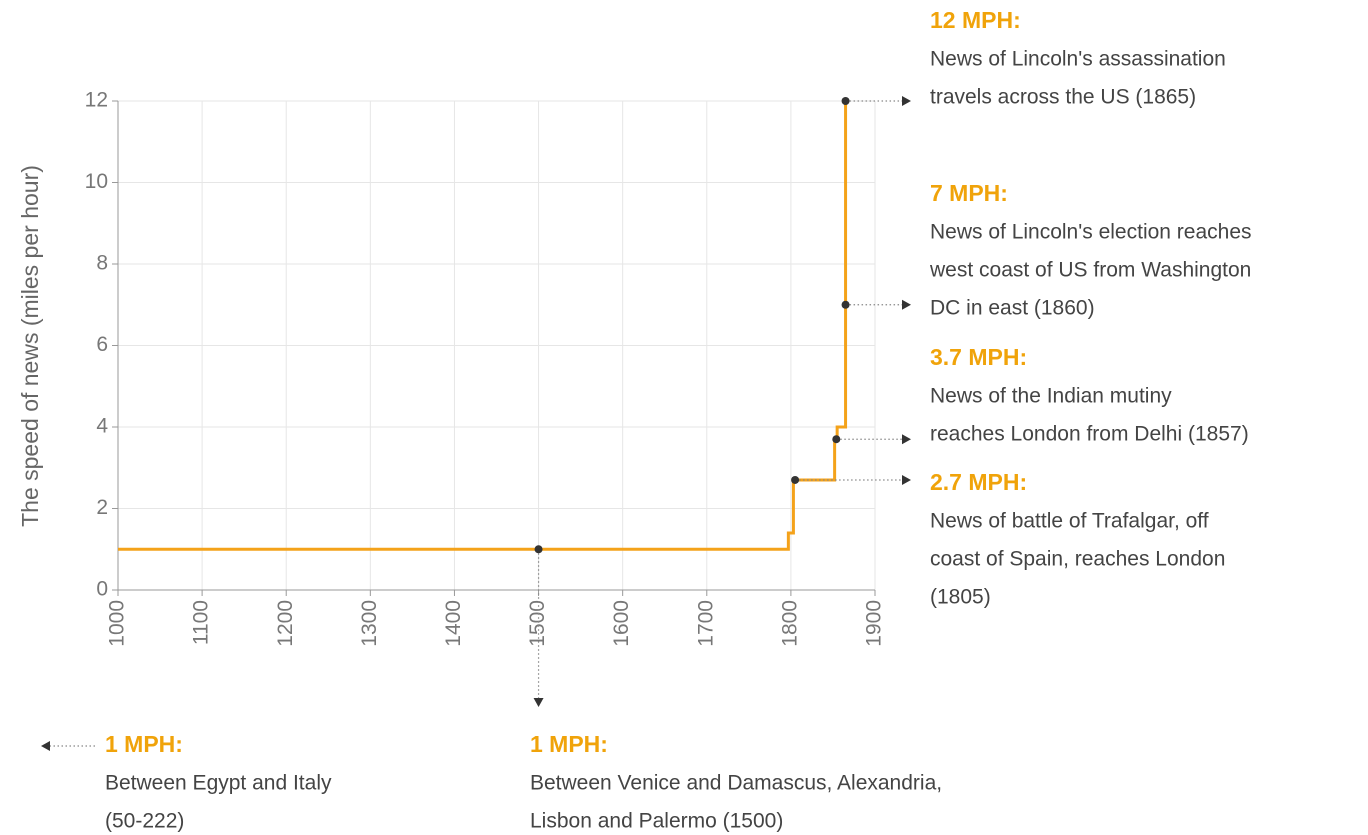 The width and height of the screenshot is (1368, 835). I want to click on annotation-text: reaches London from Delhi (1857), so click(1089, 434).